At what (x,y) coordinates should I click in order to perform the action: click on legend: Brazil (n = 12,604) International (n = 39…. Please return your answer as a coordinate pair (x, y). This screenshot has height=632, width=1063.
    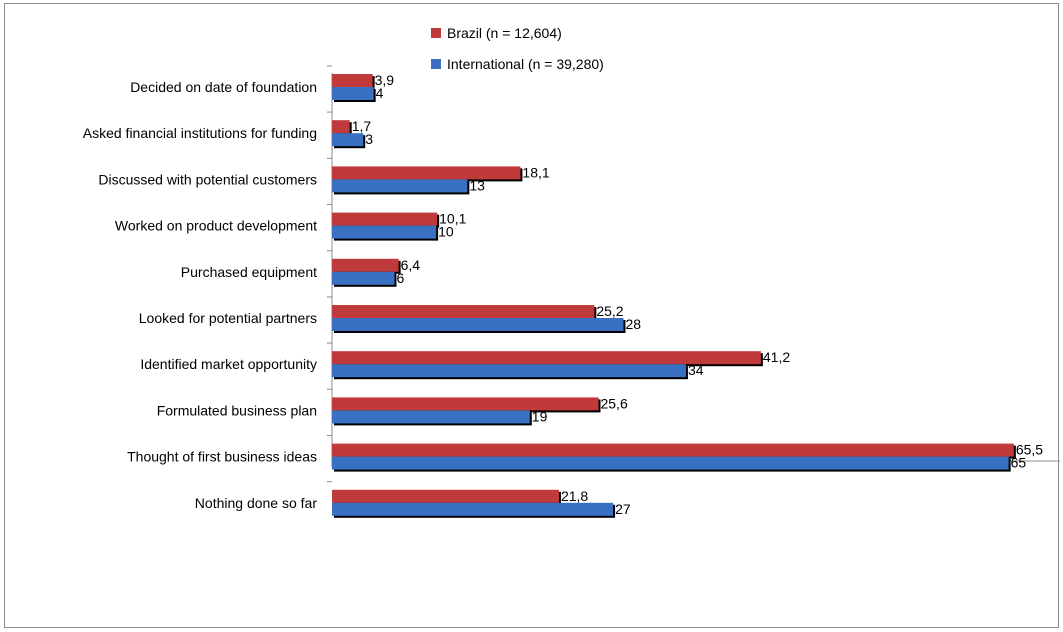
    Looking at the image, I should click on (517, 48).